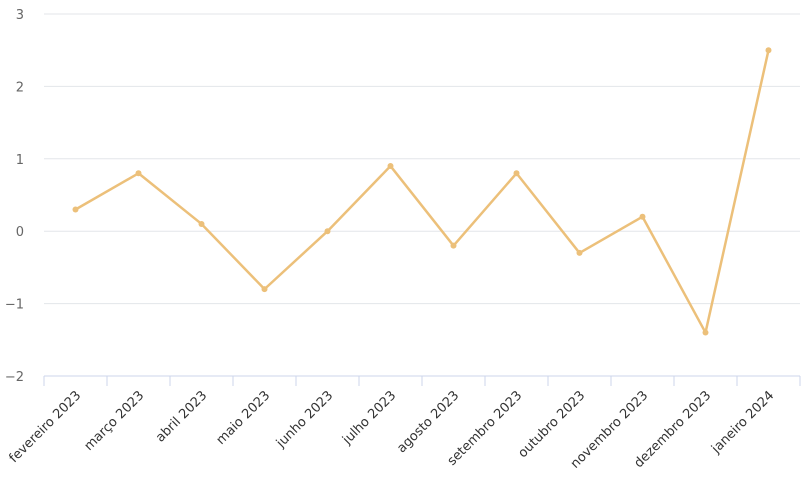 The image size is (804, 483). I want to click on y-axis-labels: 3 2 1 0 −1 −2, so click(14, 196).